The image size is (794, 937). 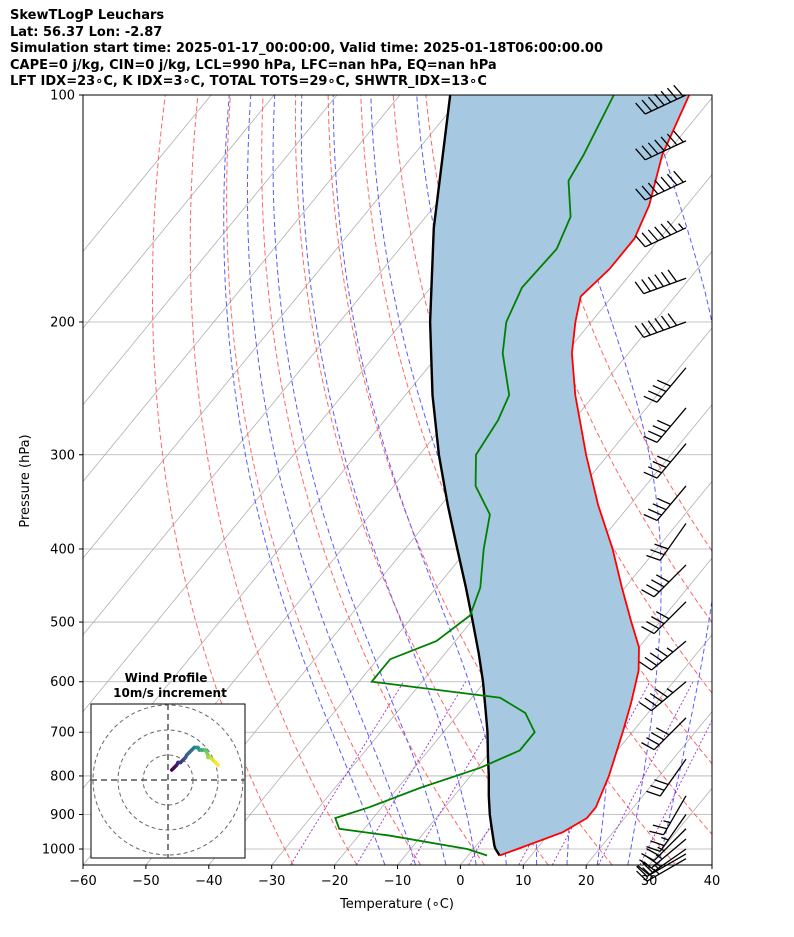 What do you see at coordinates (62, 682) in the screenshot?
I see `y-tick-label: 600` at bounding box center [62, 682].